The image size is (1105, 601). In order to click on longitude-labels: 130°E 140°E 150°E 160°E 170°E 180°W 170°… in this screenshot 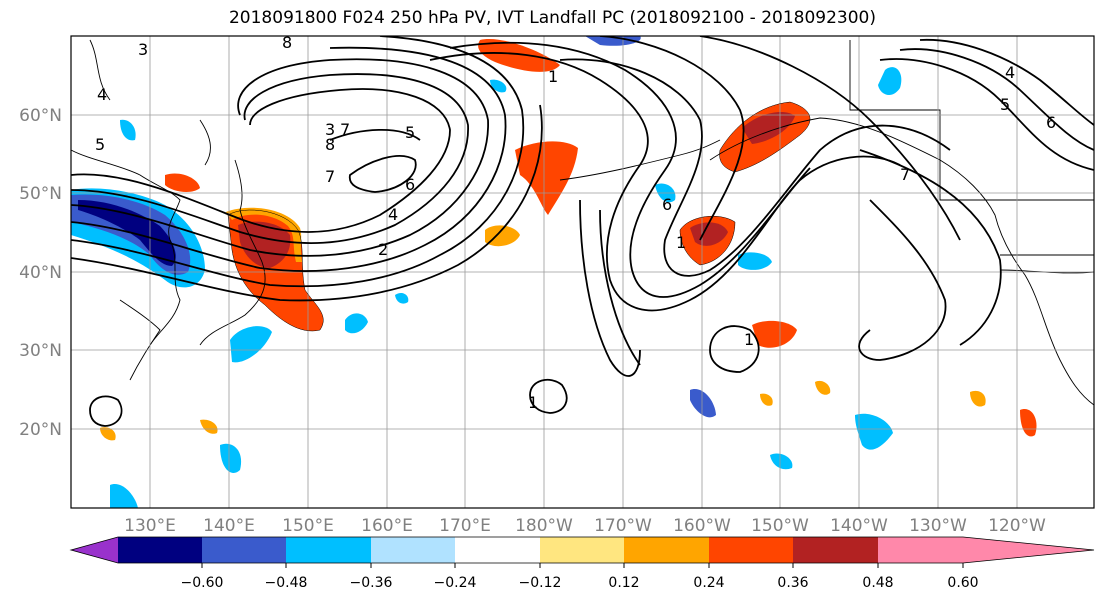, I will do `click(585, 526)`.